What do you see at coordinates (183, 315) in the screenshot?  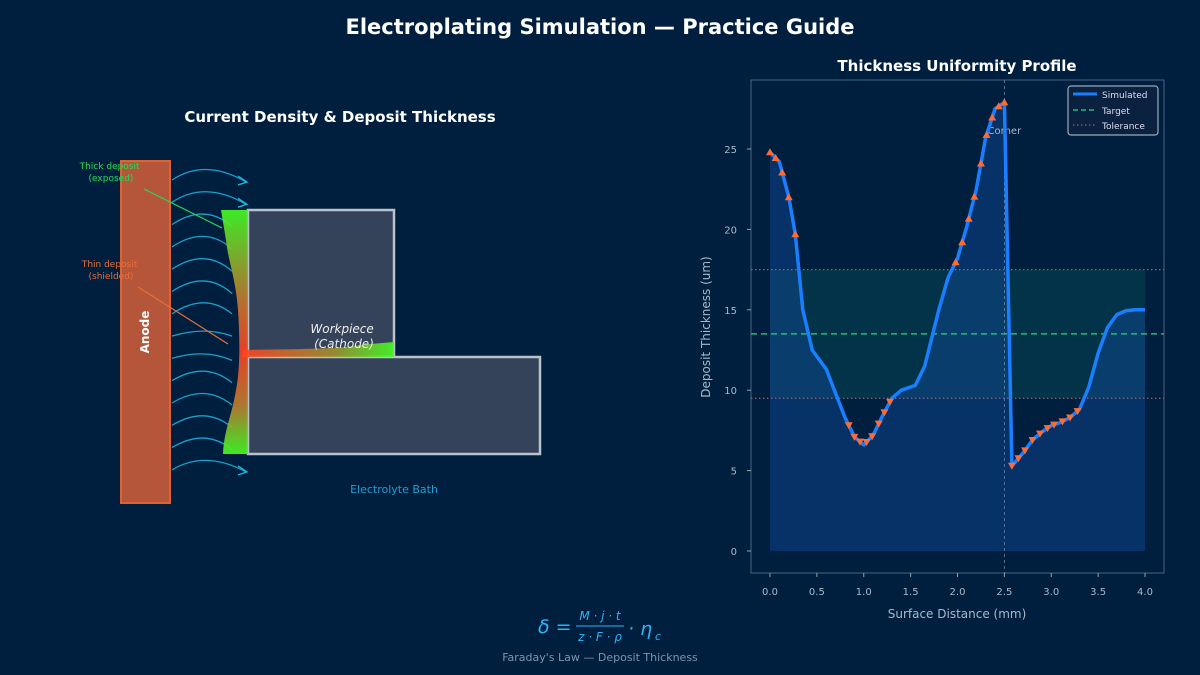 I see `thin-arrow` at bounding box center [183, 315].